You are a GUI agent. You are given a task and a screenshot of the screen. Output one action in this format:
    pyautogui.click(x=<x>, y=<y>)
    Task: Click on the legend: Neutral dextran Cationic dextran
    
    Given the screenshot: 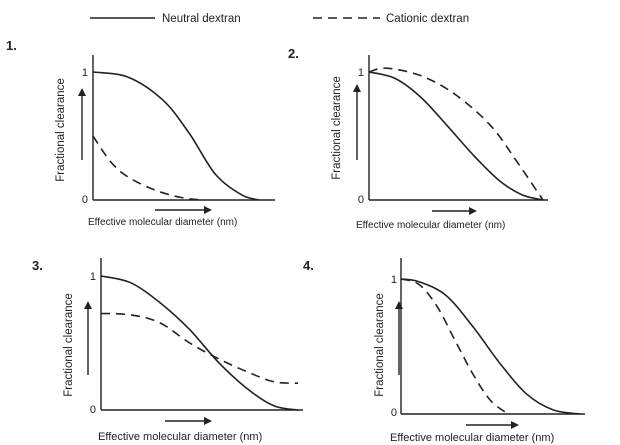 What is the action you would take?
    pyautogui.click(x=279, y=19)
    